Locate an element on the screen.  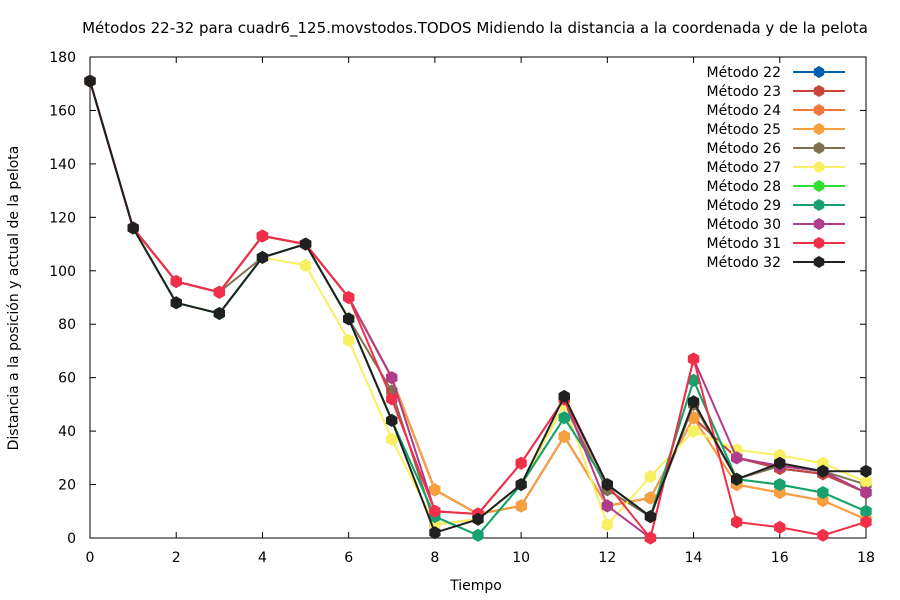
legend-entry: Método 31 is located at coordinates (776, 244).